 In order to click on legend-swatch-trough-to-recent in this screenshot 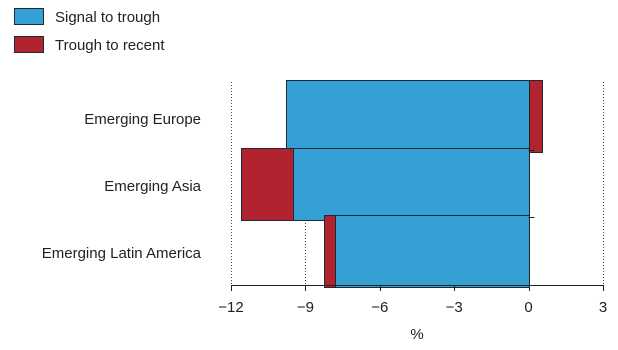, I will do `click(29, 44)`.